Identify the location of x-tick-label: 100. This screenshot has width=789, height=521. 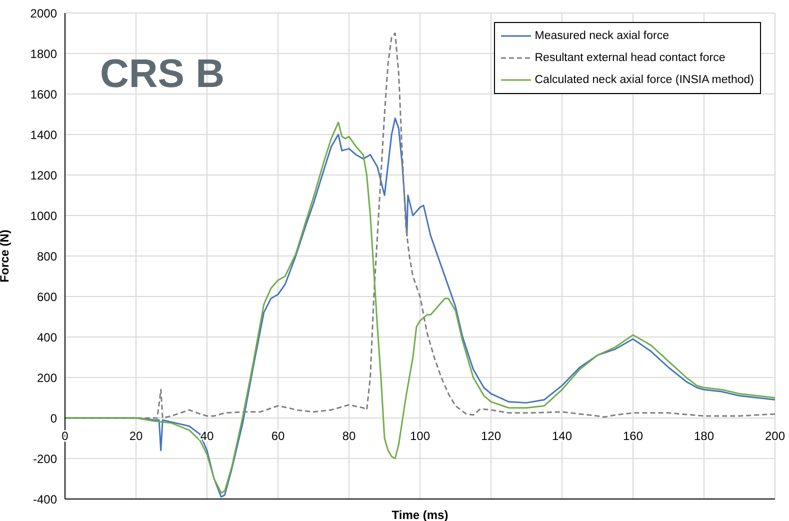
(420, 436).